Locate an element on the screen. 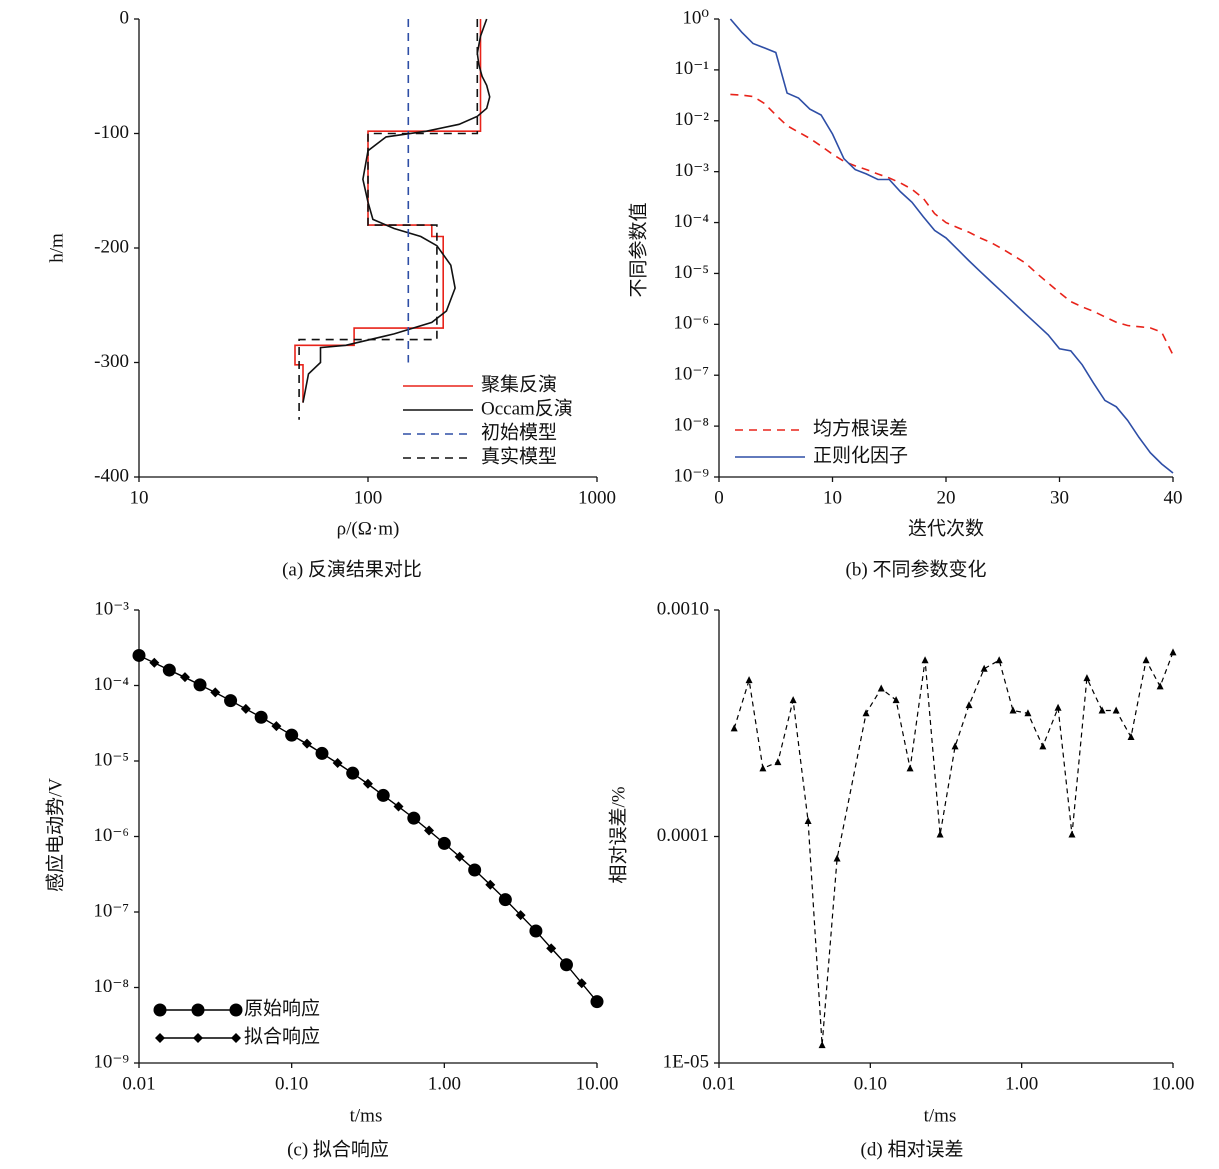  y-tick-label: 0.0010 is located at coordinates (683, 608).